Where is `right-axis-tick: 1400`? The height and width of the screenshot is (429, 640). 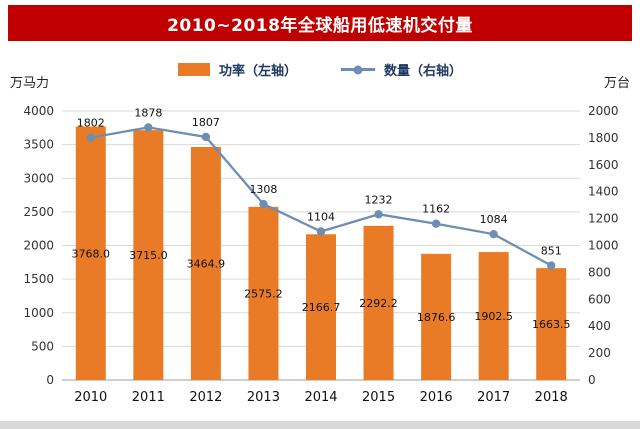
right-axis-tick: 1400 is located at coordinates (603, 192).